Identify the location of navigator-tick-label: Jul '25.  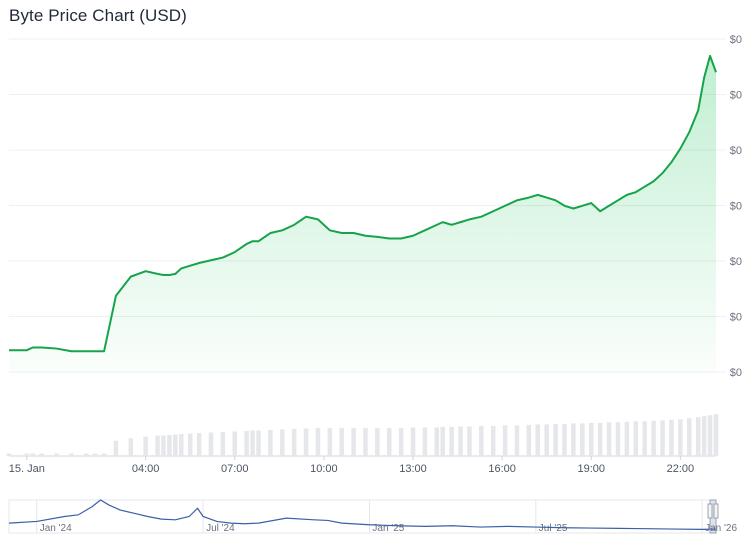
(553, 528).